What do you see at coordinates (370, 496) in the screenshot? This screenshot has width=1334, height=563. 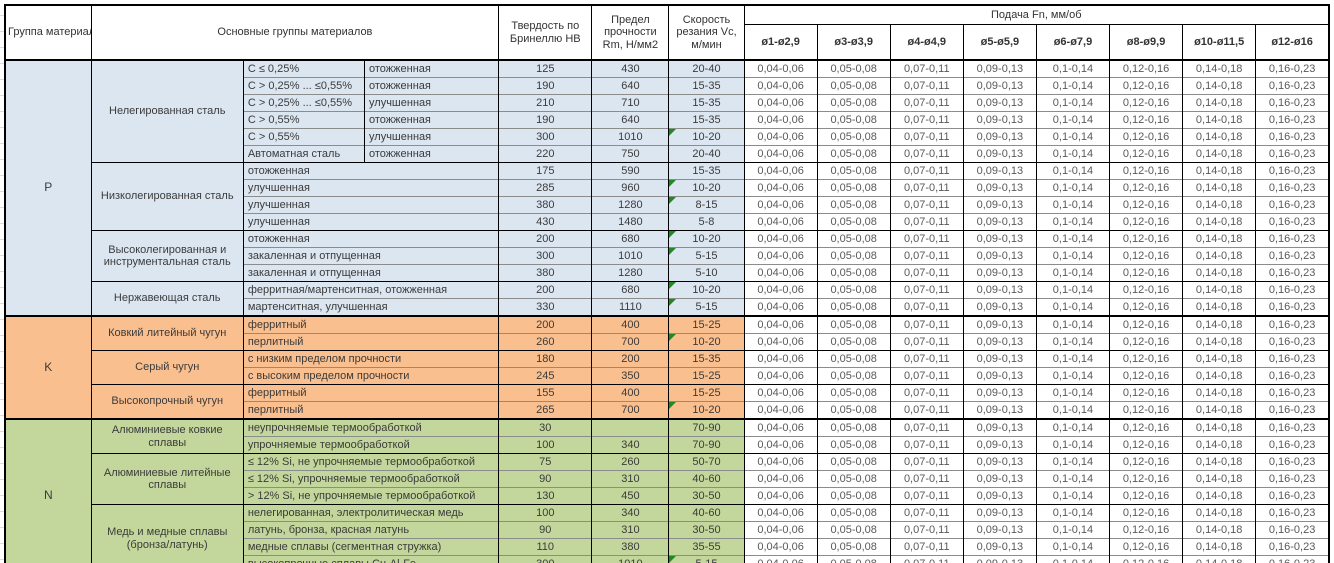 I see `material-description-cell: > 12% Si, не упрочняемые термообработкой` at bounding box center [370, 496].